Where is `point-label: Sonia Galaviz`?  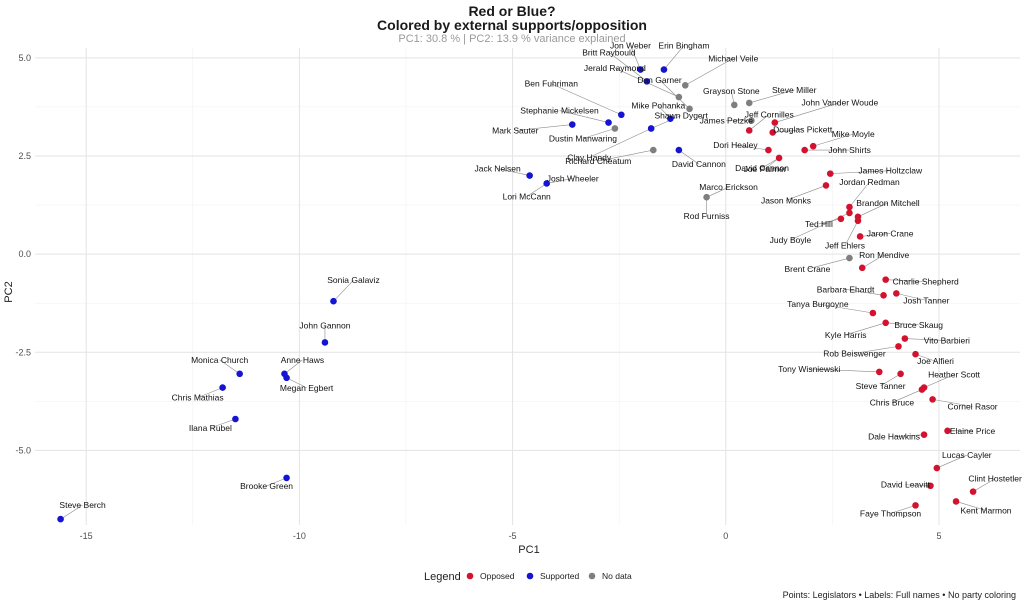 point-label: Sonia Galaviz is located at coordinates (353, 280).